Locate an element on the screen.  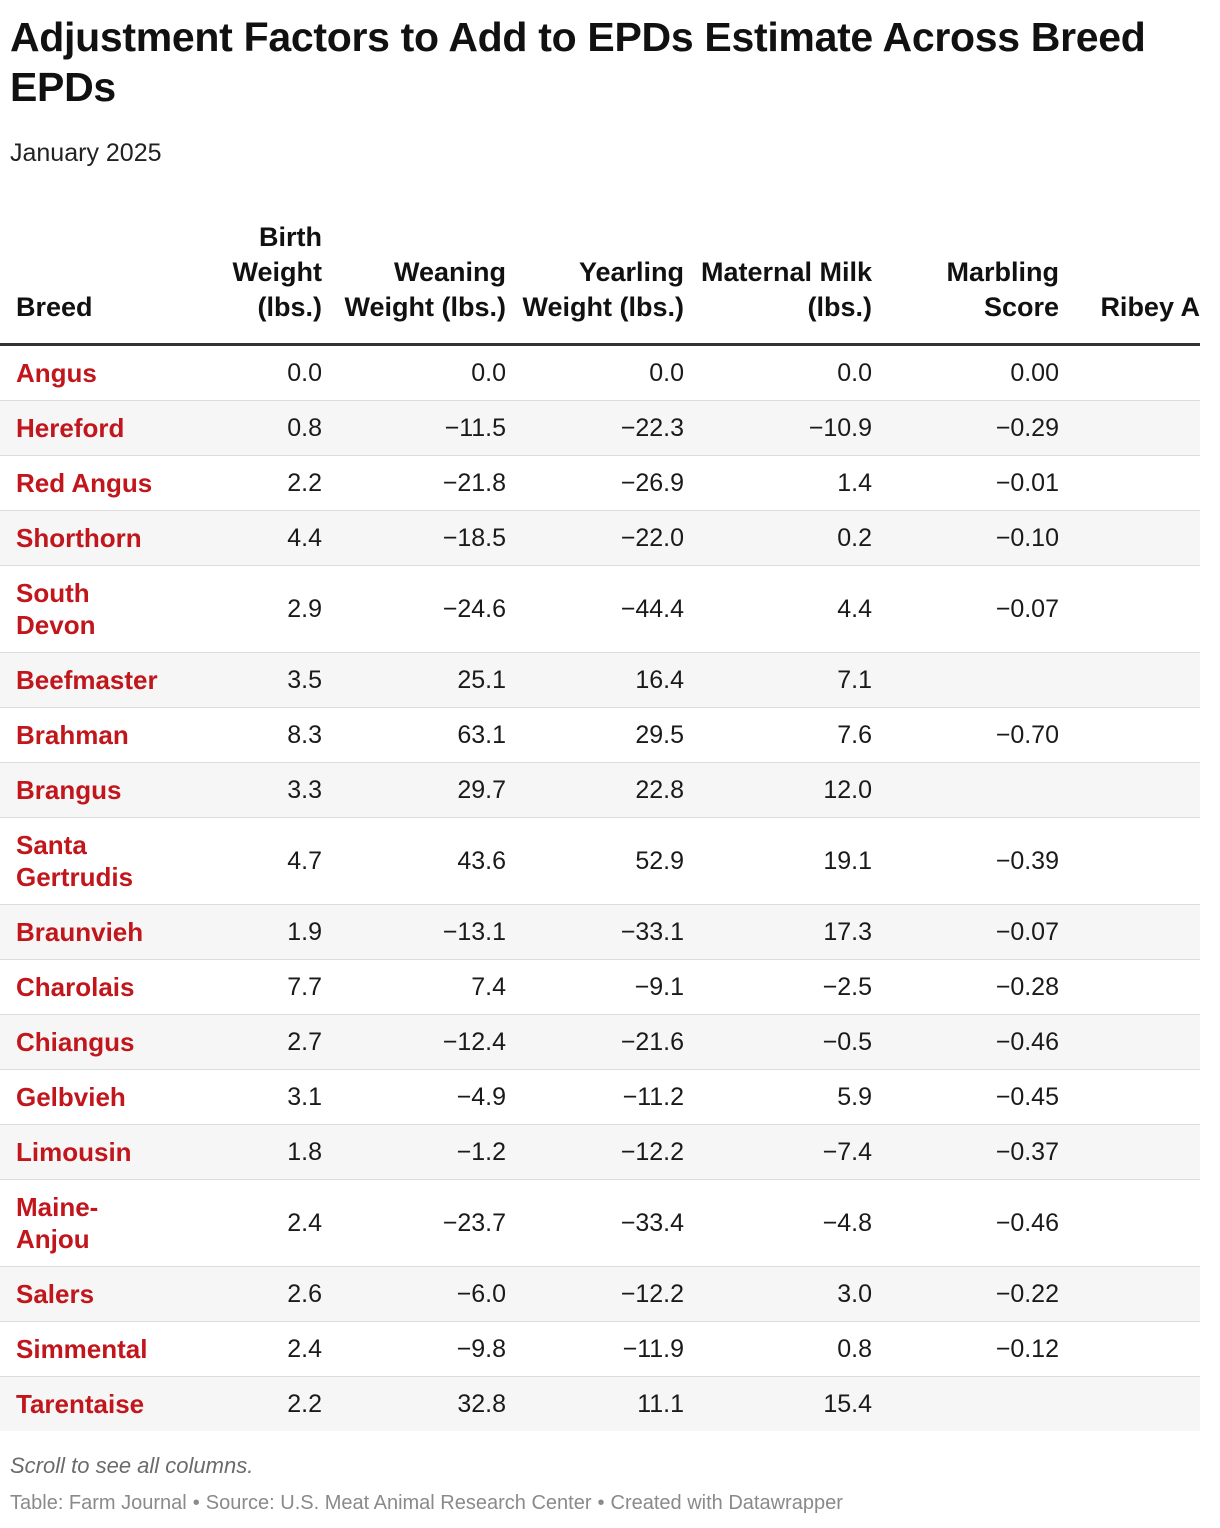
value-cell: 12.0 is located at coordinates (778, 790).